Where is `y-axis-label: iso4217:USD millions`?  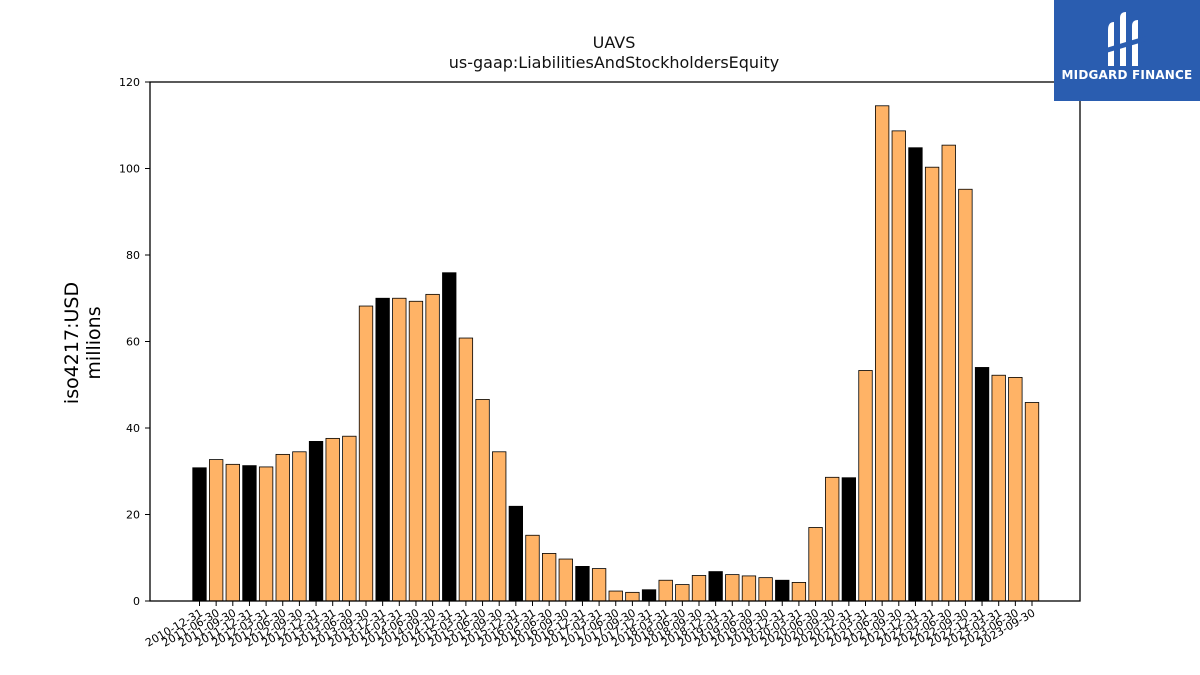
y-axis-label: iso4217:USD millions is located at coordinates (83, 343).